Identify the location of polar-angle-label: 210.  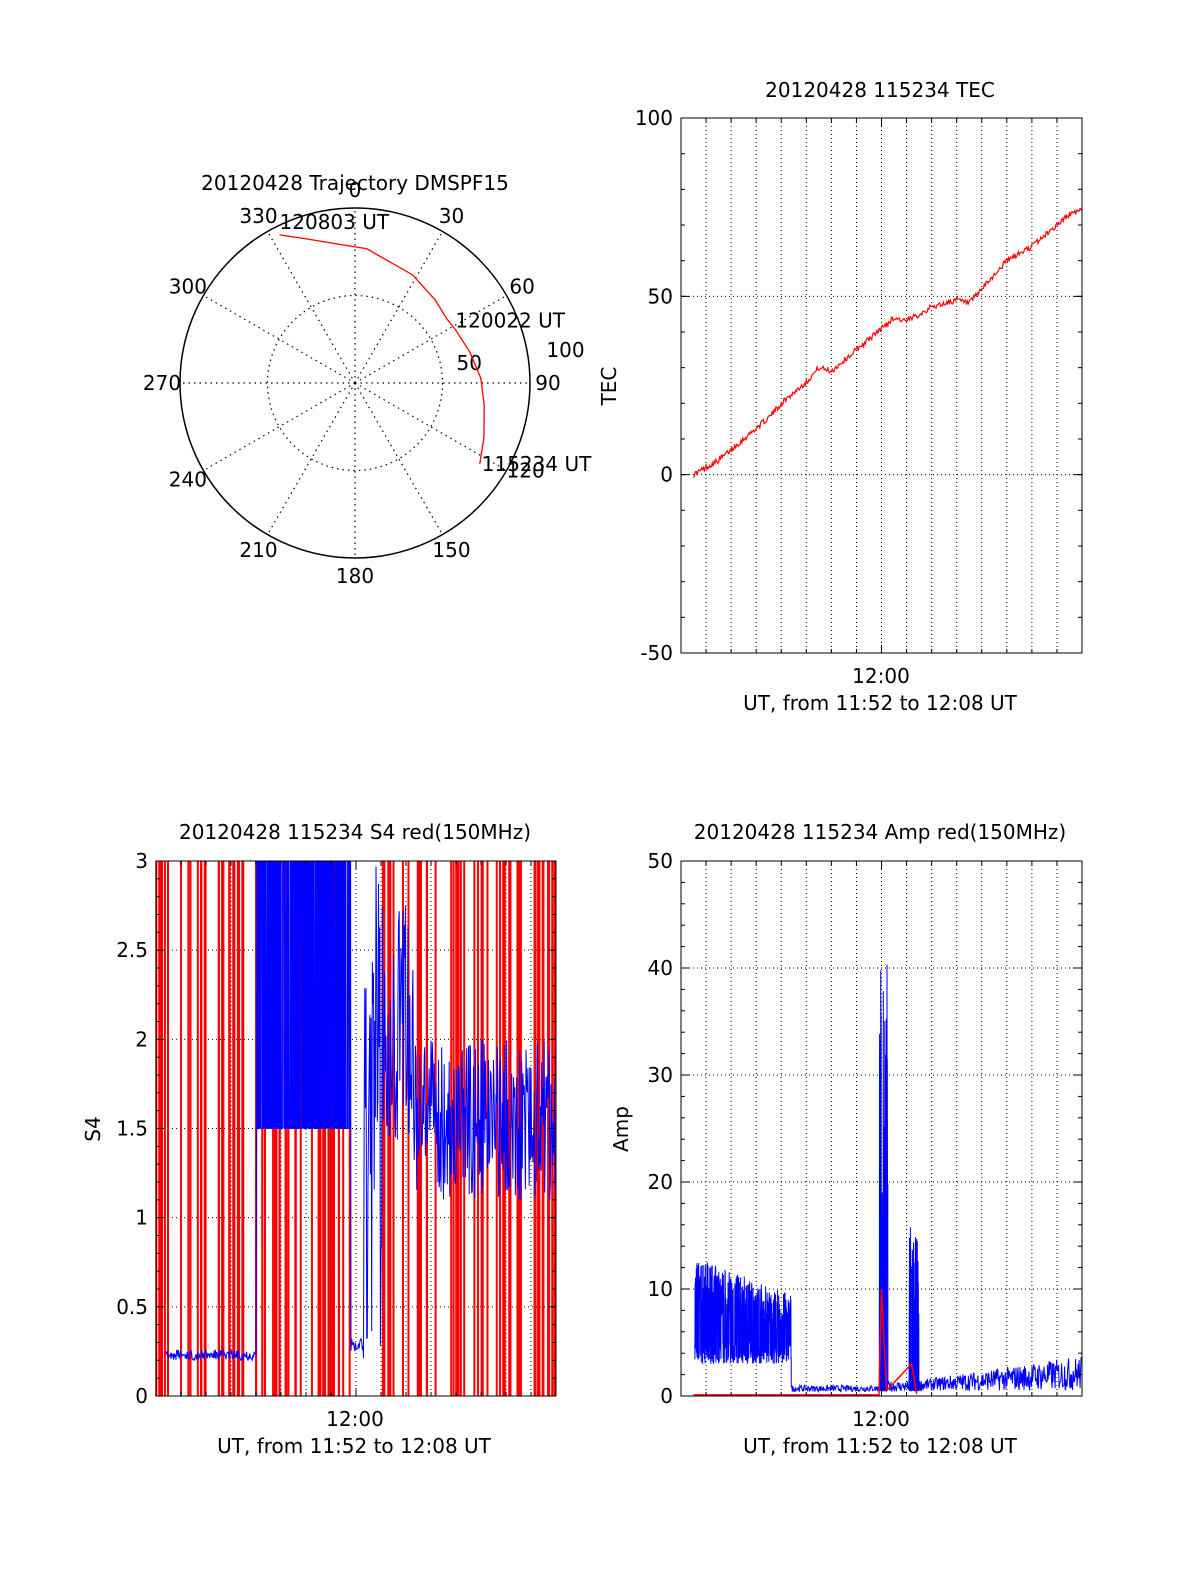
(258, 550).